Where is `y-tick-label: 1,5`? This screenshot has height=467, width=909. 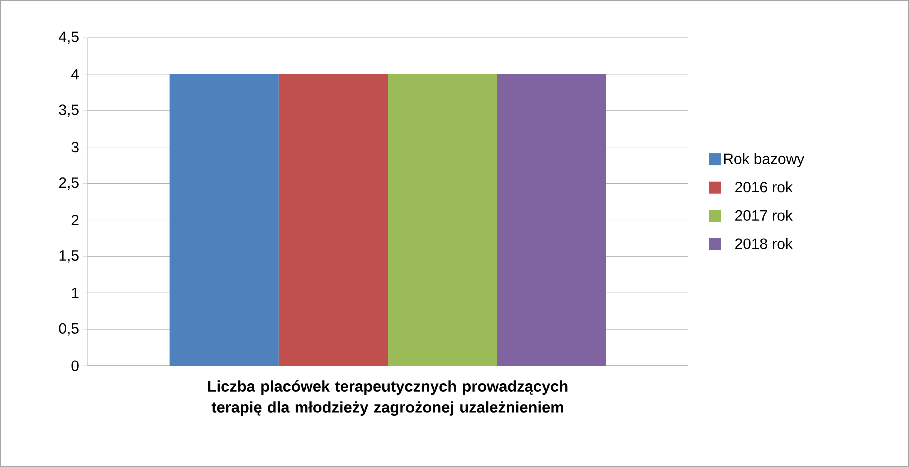
y-tick-label: 1,5 is located at coordinates (69, 256).